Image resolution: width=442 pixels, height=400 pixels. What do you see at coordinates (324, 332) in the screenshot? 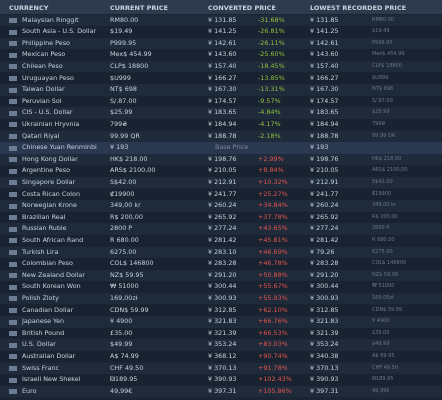
I see `lowest-price: ¥ 321.39` at bounding box center [324, 332].